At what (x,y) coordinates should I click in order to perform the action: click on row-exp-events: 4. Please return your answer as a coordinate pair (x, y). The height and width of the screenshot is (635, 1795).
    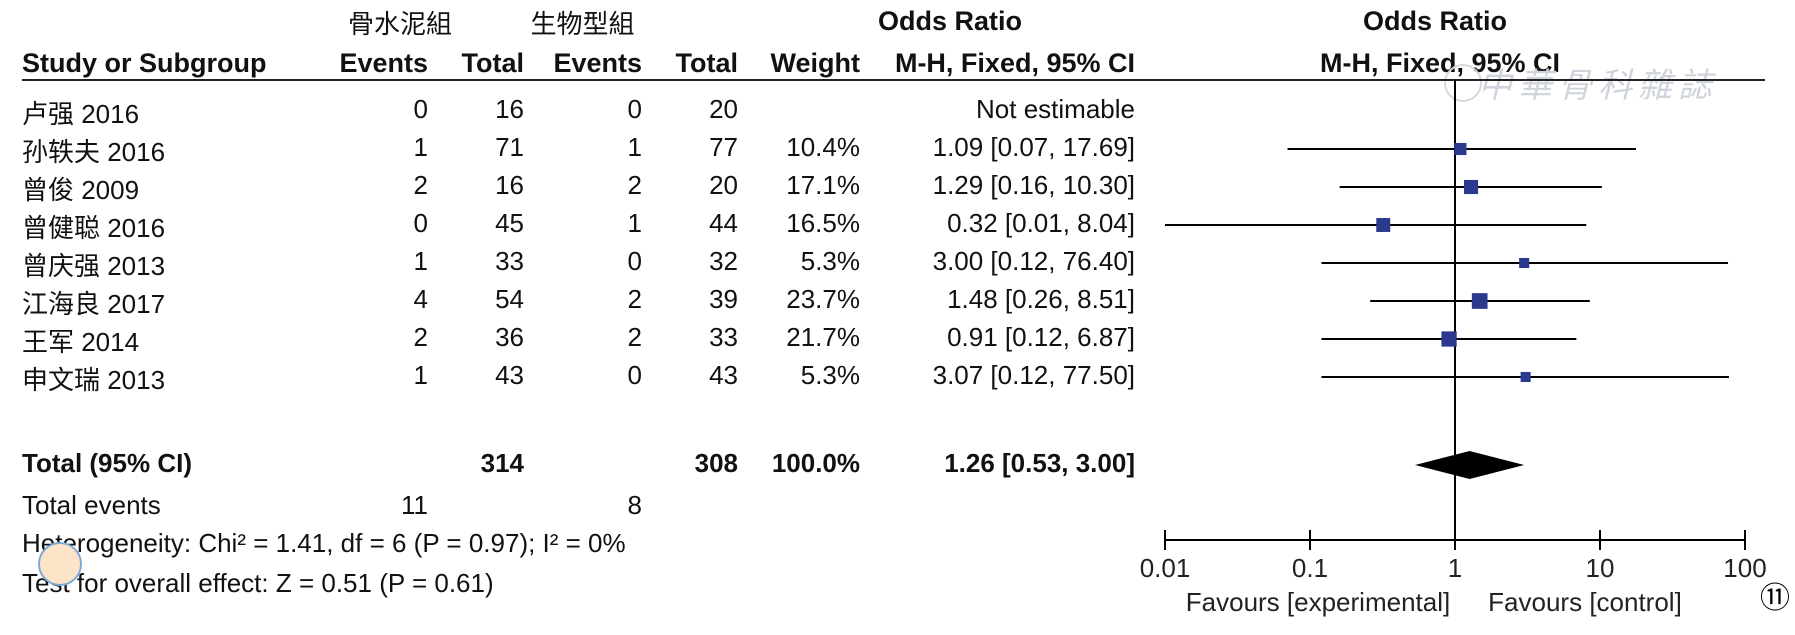
    Looking at the image, I should click on (420, 299).